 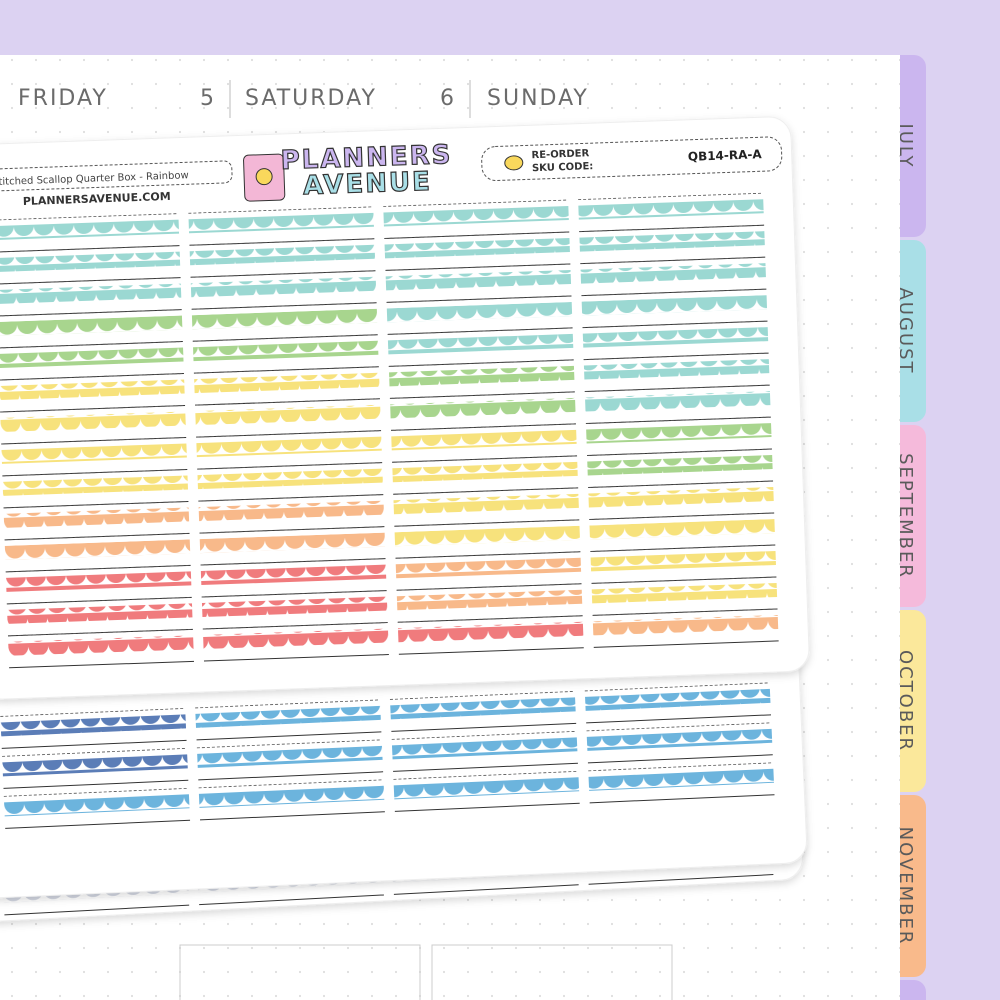 I want to click on sun-icon, so click(x=264, y=177).